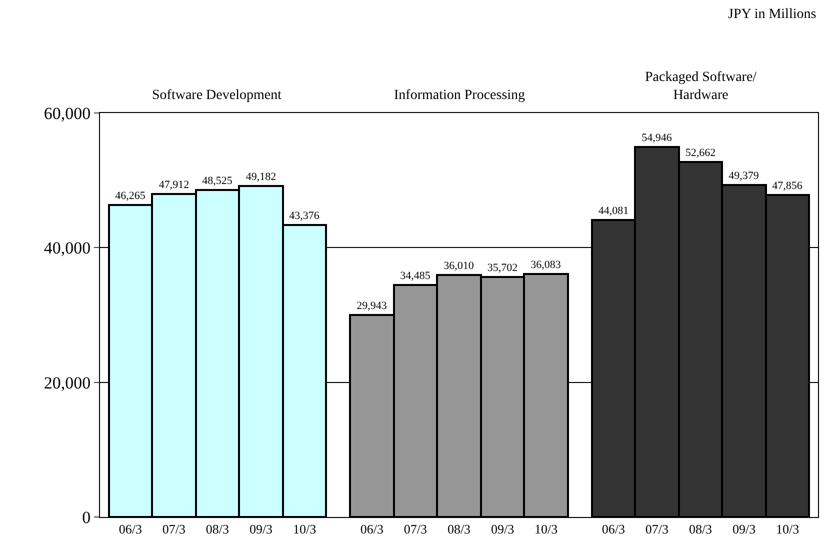 The width and height of the screenshot is (834, 555). I want to click on data-label: 46,265, so click(130, 196).